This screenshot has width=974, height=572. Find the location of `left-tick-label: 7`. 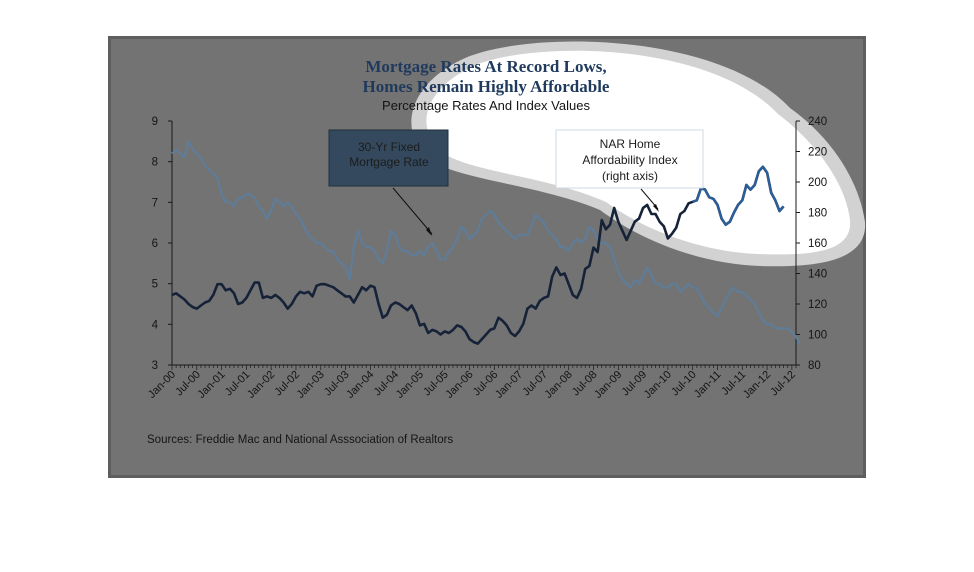

left-tick-label: 7 is located at coordinates (155, 203).